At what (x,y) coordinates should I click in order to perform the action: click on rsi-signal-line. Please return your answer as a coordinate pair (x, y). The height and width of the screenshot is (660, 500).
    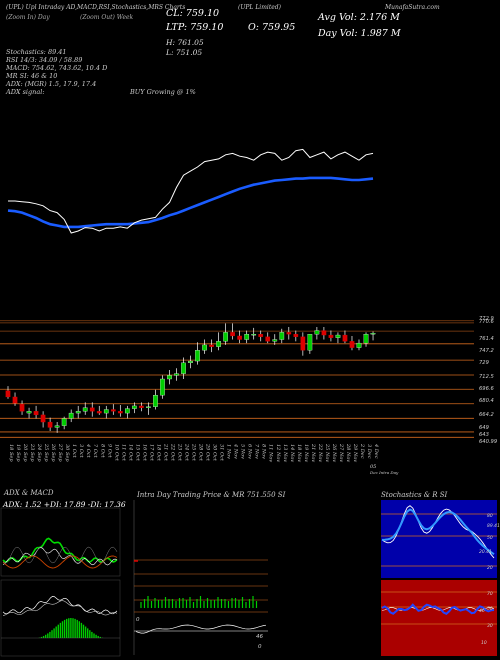
    Looking at the image, I should click on (438, 609).